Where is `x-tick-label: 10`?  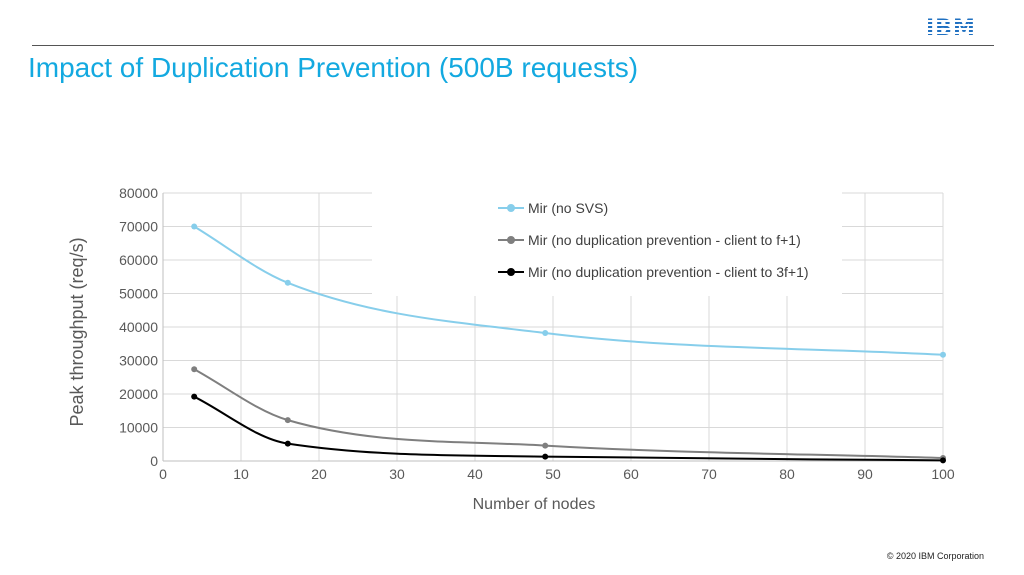 x-tick-label: 10 is located at coordinates (241, 474).